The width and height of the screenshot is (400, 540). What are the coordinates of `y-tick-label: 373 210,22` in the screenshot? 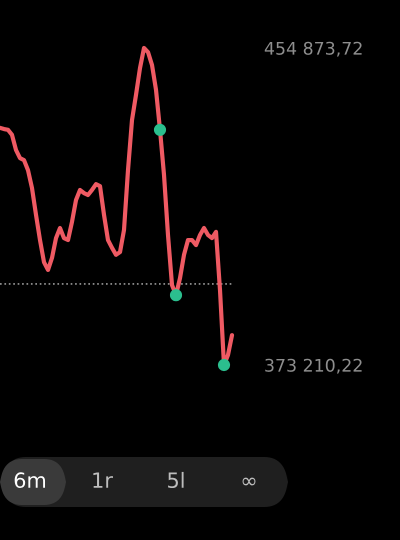 It's located at (313, 366).